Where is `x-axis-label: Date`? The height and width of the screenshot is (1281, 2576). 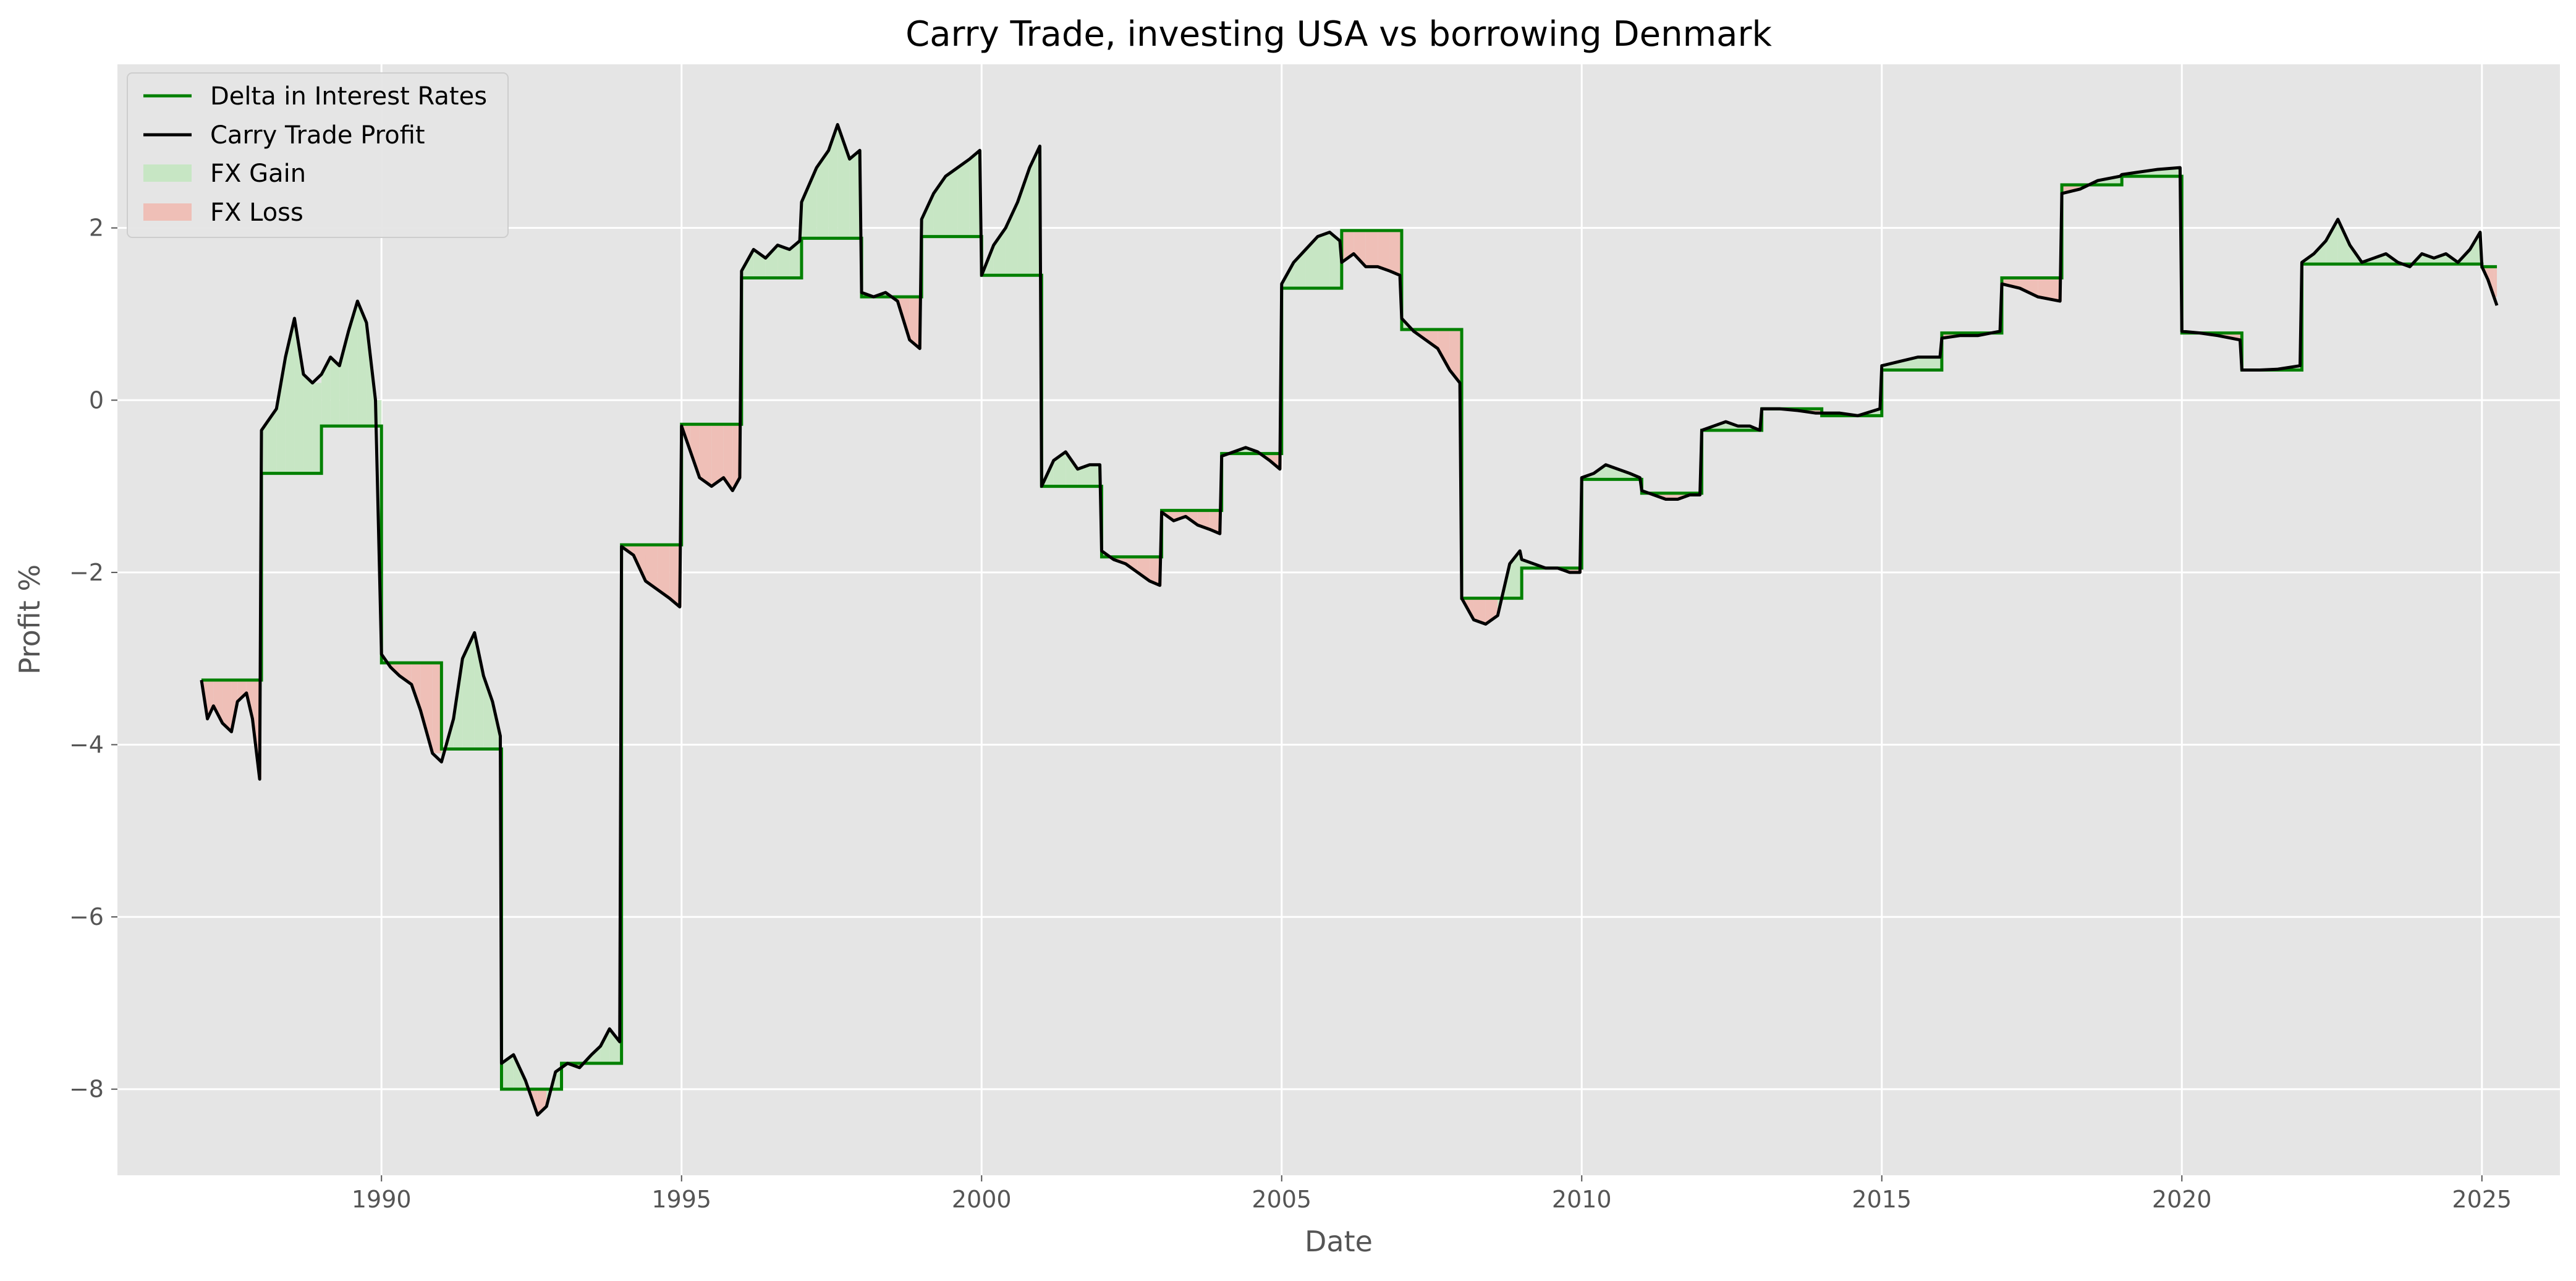
x-axis-label: Date is located at coordinates (1339, 1241).